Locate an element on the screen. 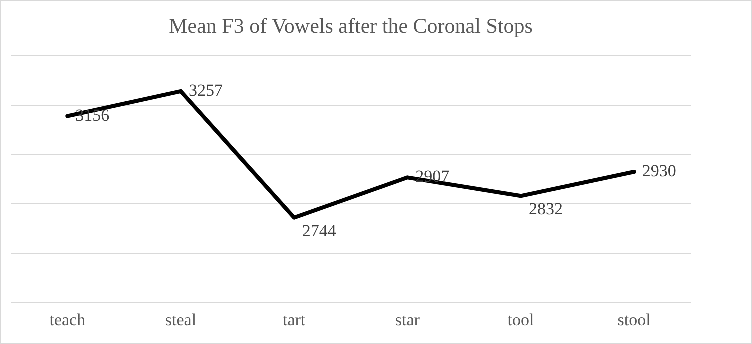  data-label: 2744 is located at coordinates (319, 230).